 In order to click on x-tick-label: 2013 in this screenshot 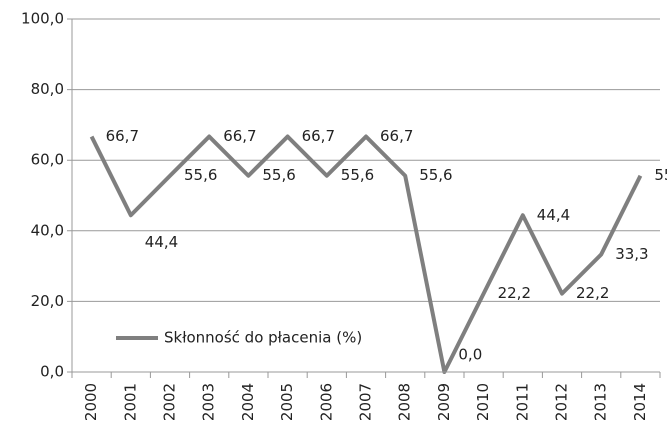, I will do `click(601, 402)`.